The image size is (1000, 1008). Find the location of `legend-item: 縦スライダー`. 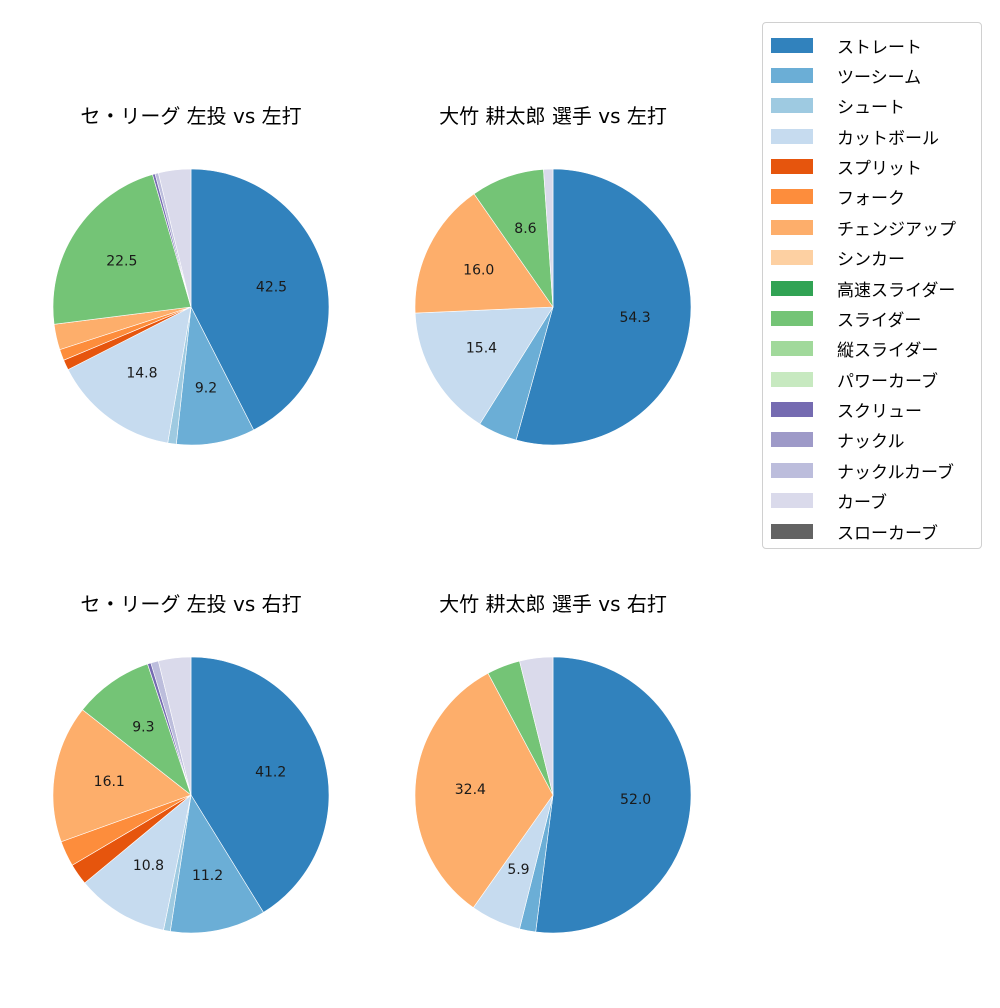

legend-item: 縦スライダー is located at coordinates (855, 349).